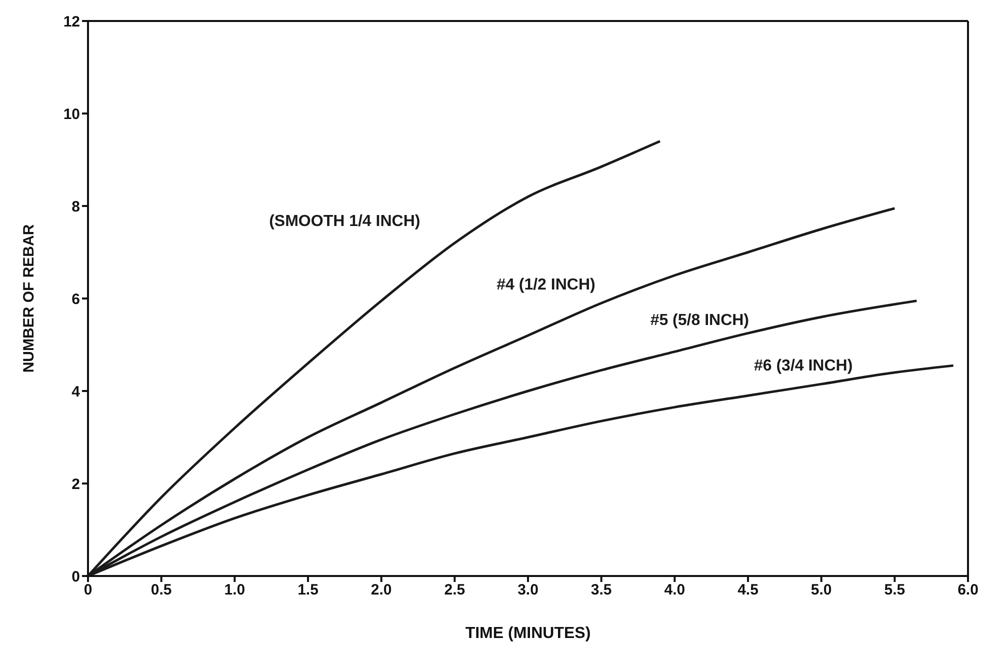 The height and width of the screenshot is (656, 987). What do you see at coordinates (546, 285) in the screenshot?
I see `series-label: #4 (1/2 INCH)` at bounding box center [546, 285].